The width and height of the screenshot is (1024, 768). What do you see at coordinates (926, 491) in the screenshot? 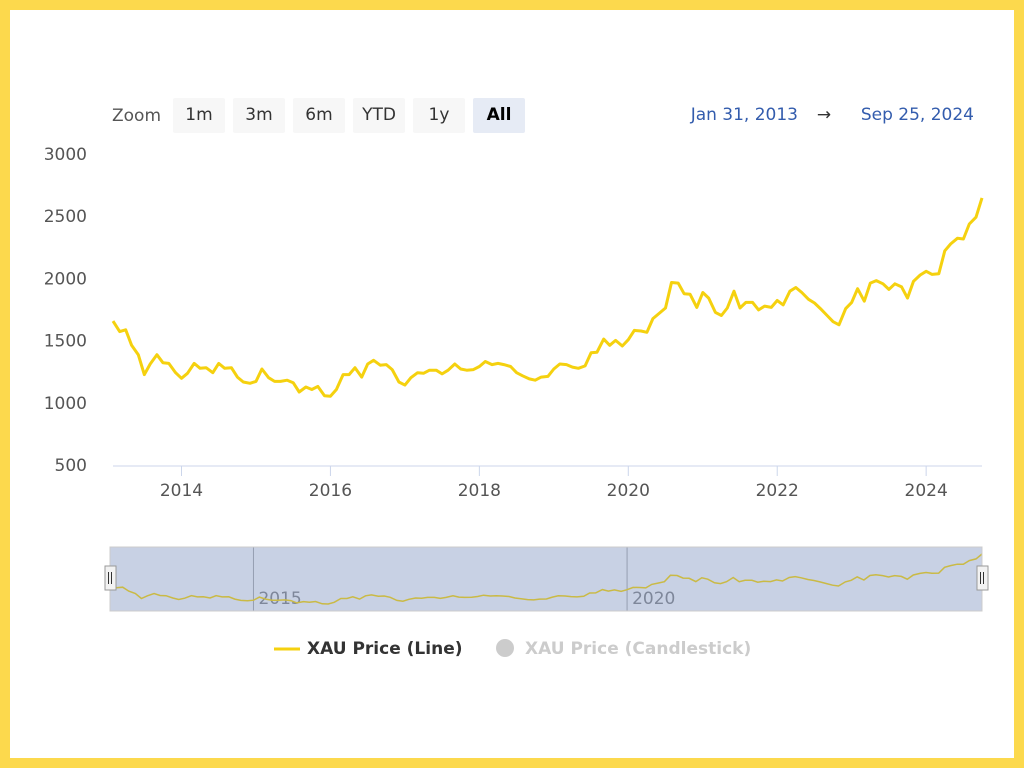
I see `x-tick-label: 2024` at bounding box center [926, 491].